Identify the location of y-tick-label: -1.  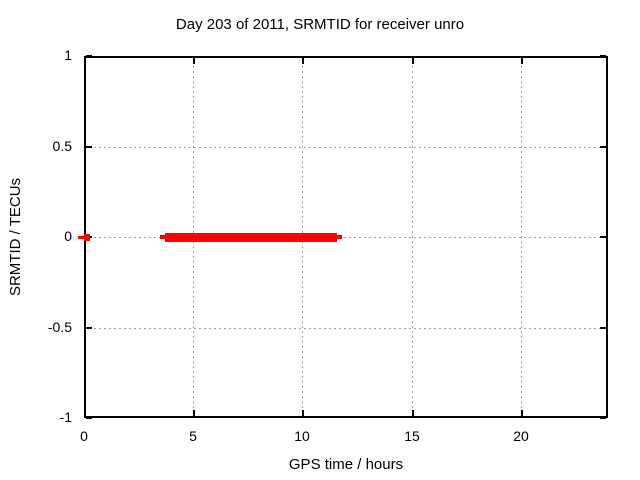
(65, 417).